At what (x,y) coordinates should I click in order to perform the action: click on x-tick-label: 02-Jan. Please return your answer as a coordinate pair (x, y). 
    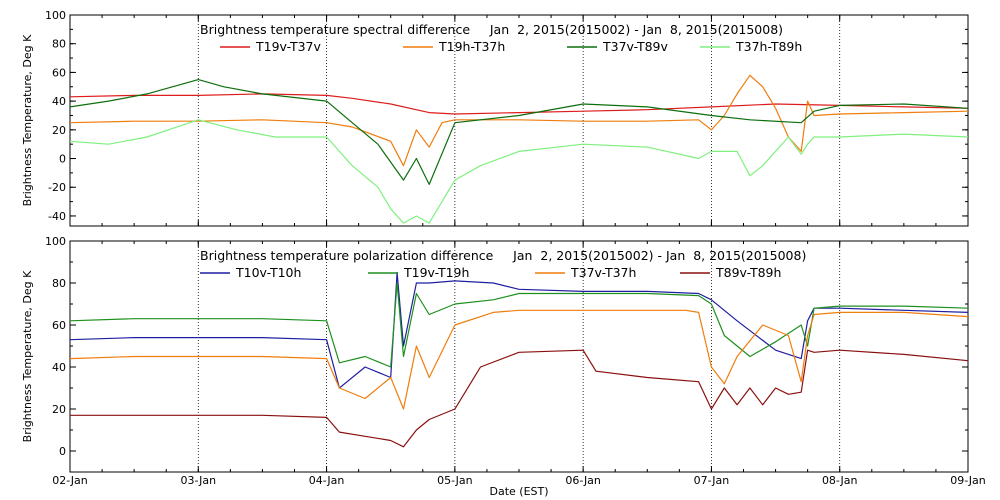
    Looking at the image, I should click on (70, 480).